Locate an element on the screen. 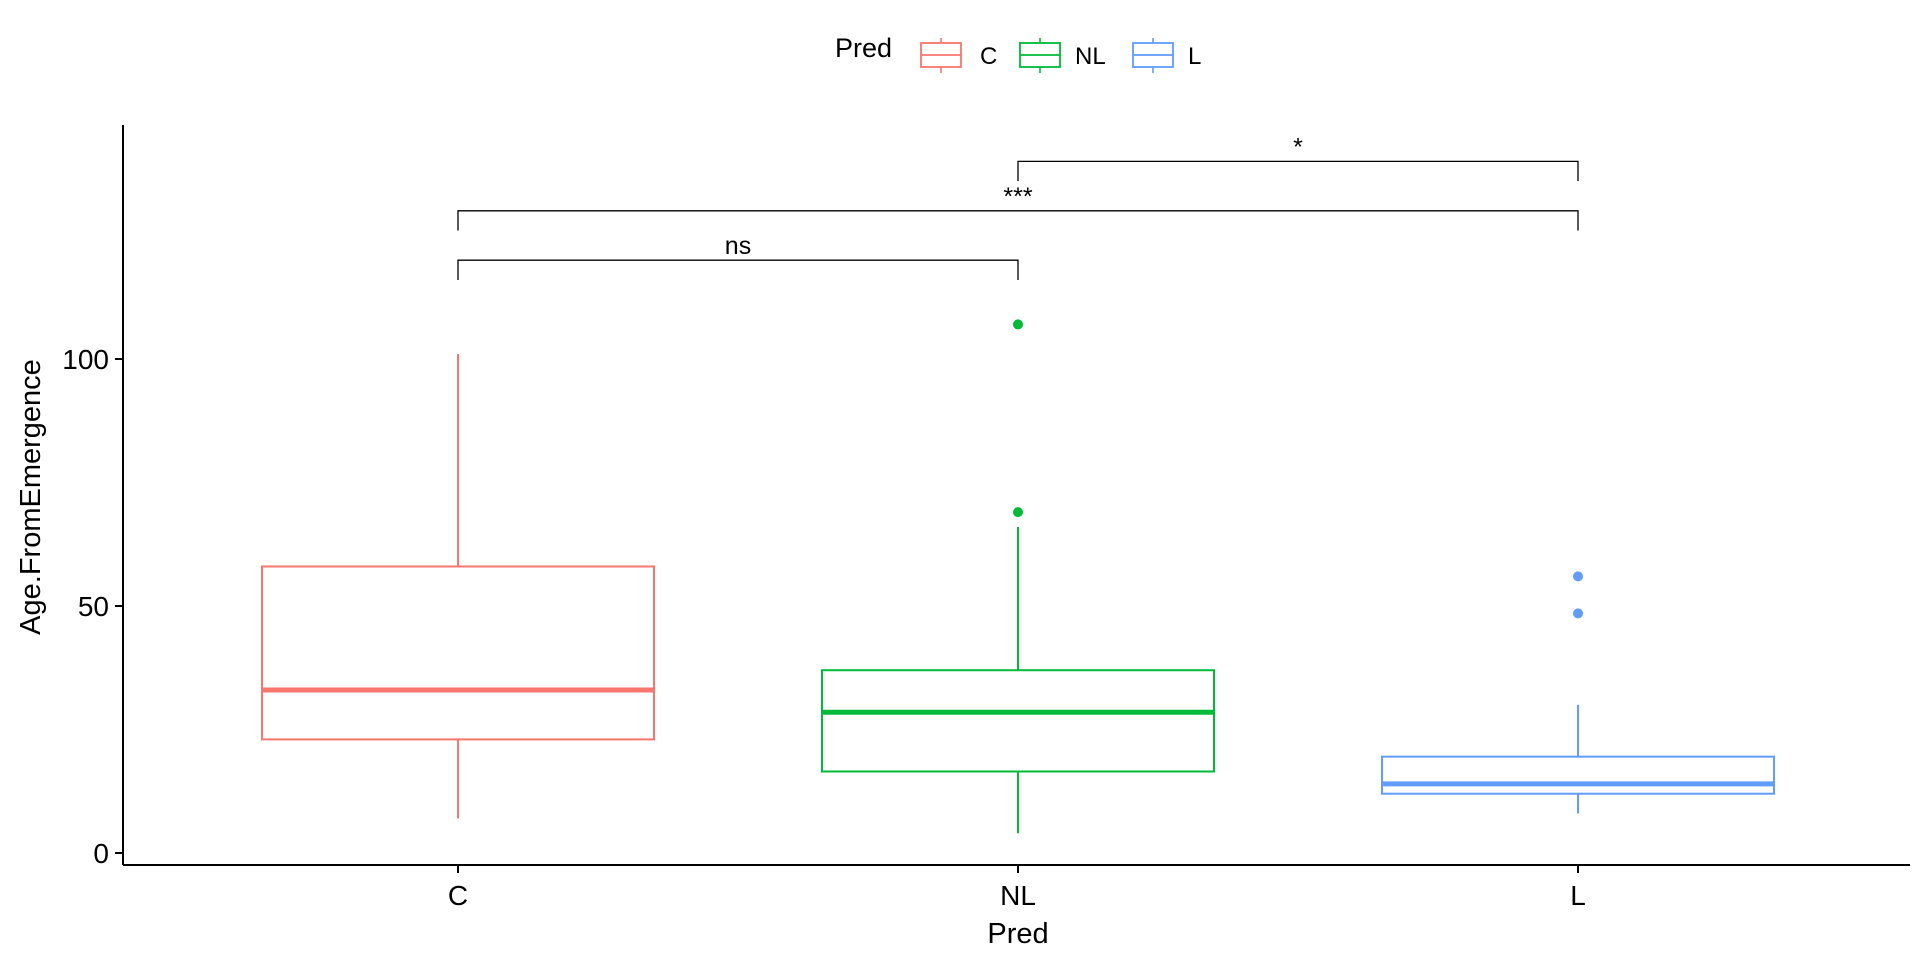 This screenshot has width=1920, height=960. x-axis-title: Pred is located at coordinates (1017, 934).